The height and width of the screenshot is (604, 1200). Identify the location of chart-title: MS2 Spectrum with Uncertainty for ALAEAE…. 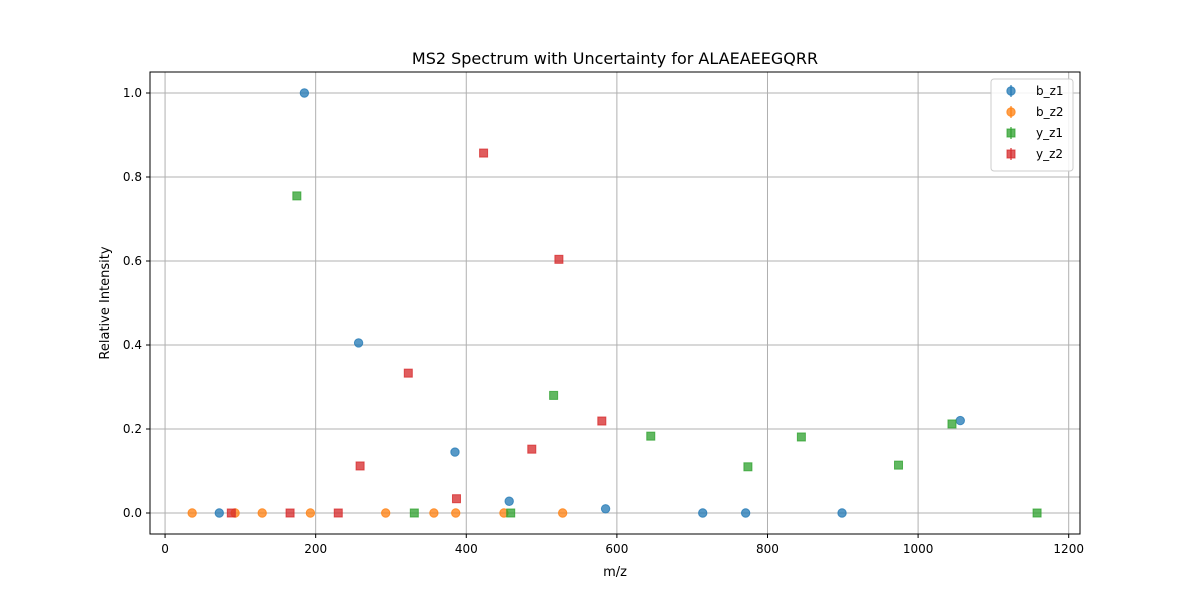
(615, 58).